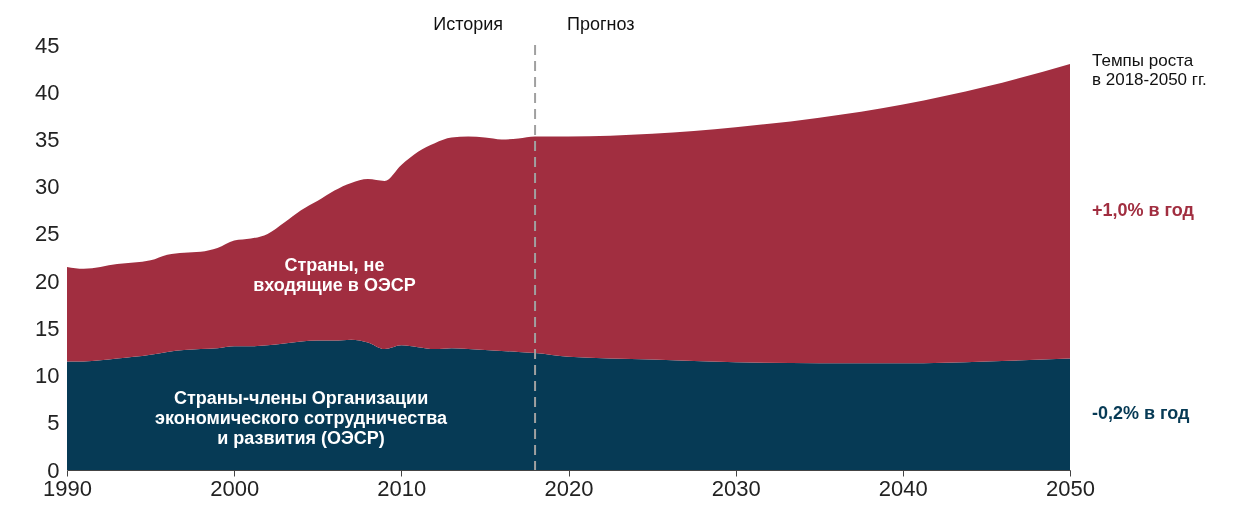 The height and width of the screenshot is (515, 1245). I want to click on x-tick-label: 2050, so click(1070, 488).